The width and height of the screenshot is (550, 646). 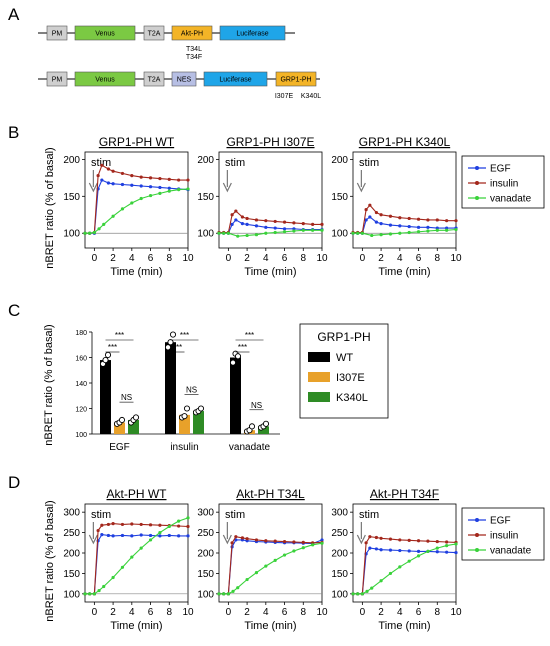 I want to click on category-label: vanadate, so click(x=250, y=447).